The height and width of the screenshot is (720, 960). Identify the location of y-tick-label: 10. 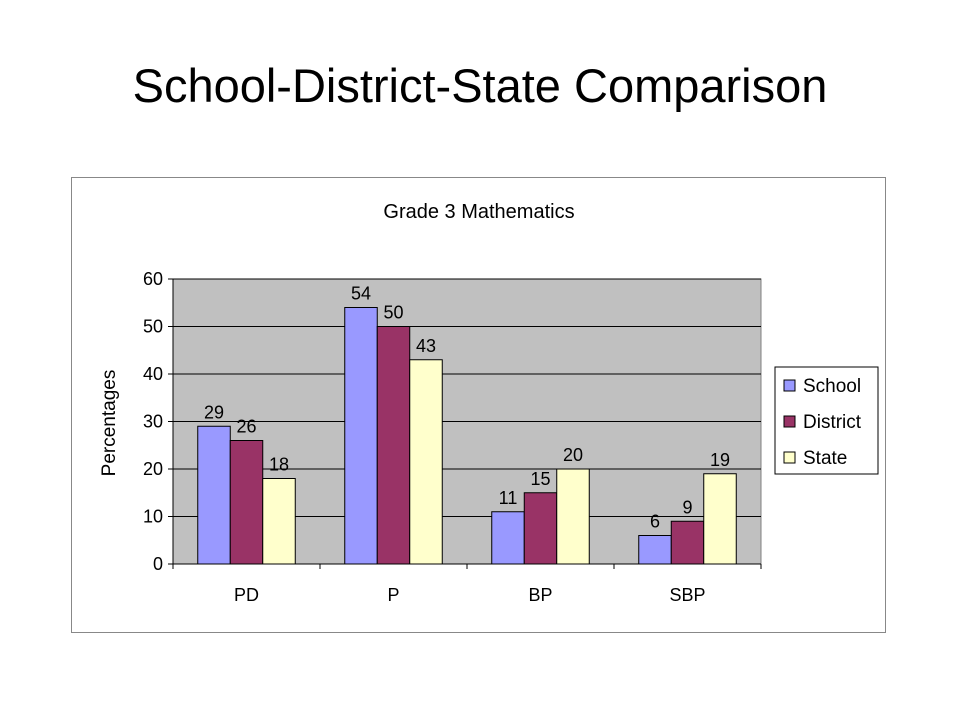
(153, 517).